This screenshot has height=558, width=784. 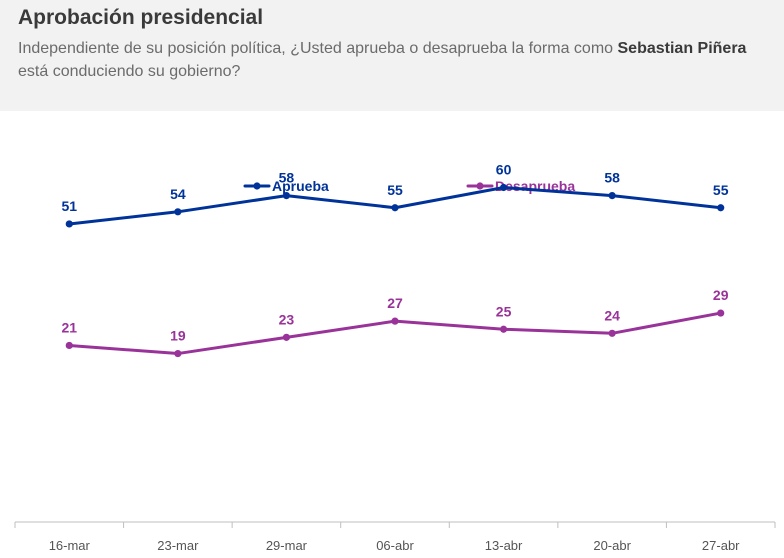 What do you see at coordinates (129, 71) in the screenshot?
I see `subtitle-text-after: está conduciendo su gobierno?` at bounding box center [129, 71].